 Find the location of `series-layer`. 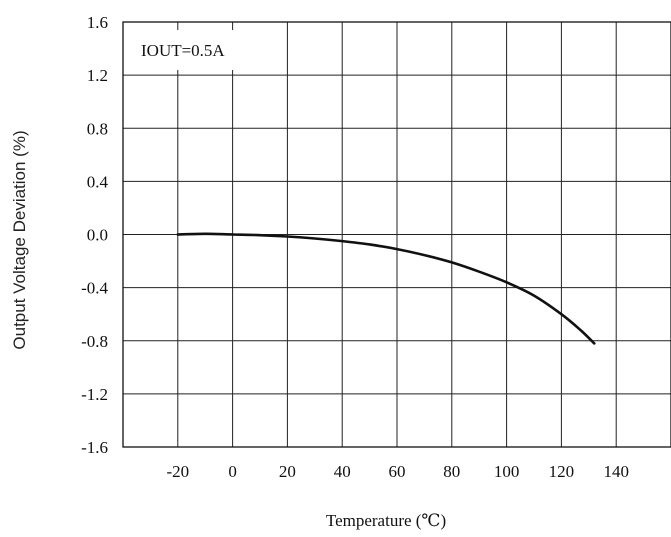

series-layer is located at coordinates (386, 288).